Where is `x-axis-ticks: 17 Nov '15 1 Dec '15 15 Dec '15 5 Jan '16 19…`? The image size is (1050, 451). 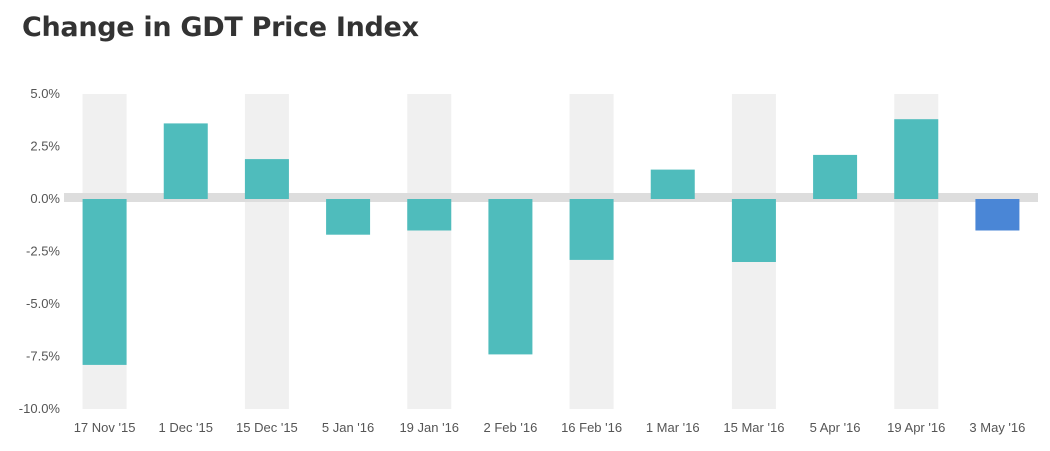
x-axis-ticks: 17 Nov '15 1 Dec '15 15 Dec '15 5 Jan '16 19… is located at coordinates (550, 427).